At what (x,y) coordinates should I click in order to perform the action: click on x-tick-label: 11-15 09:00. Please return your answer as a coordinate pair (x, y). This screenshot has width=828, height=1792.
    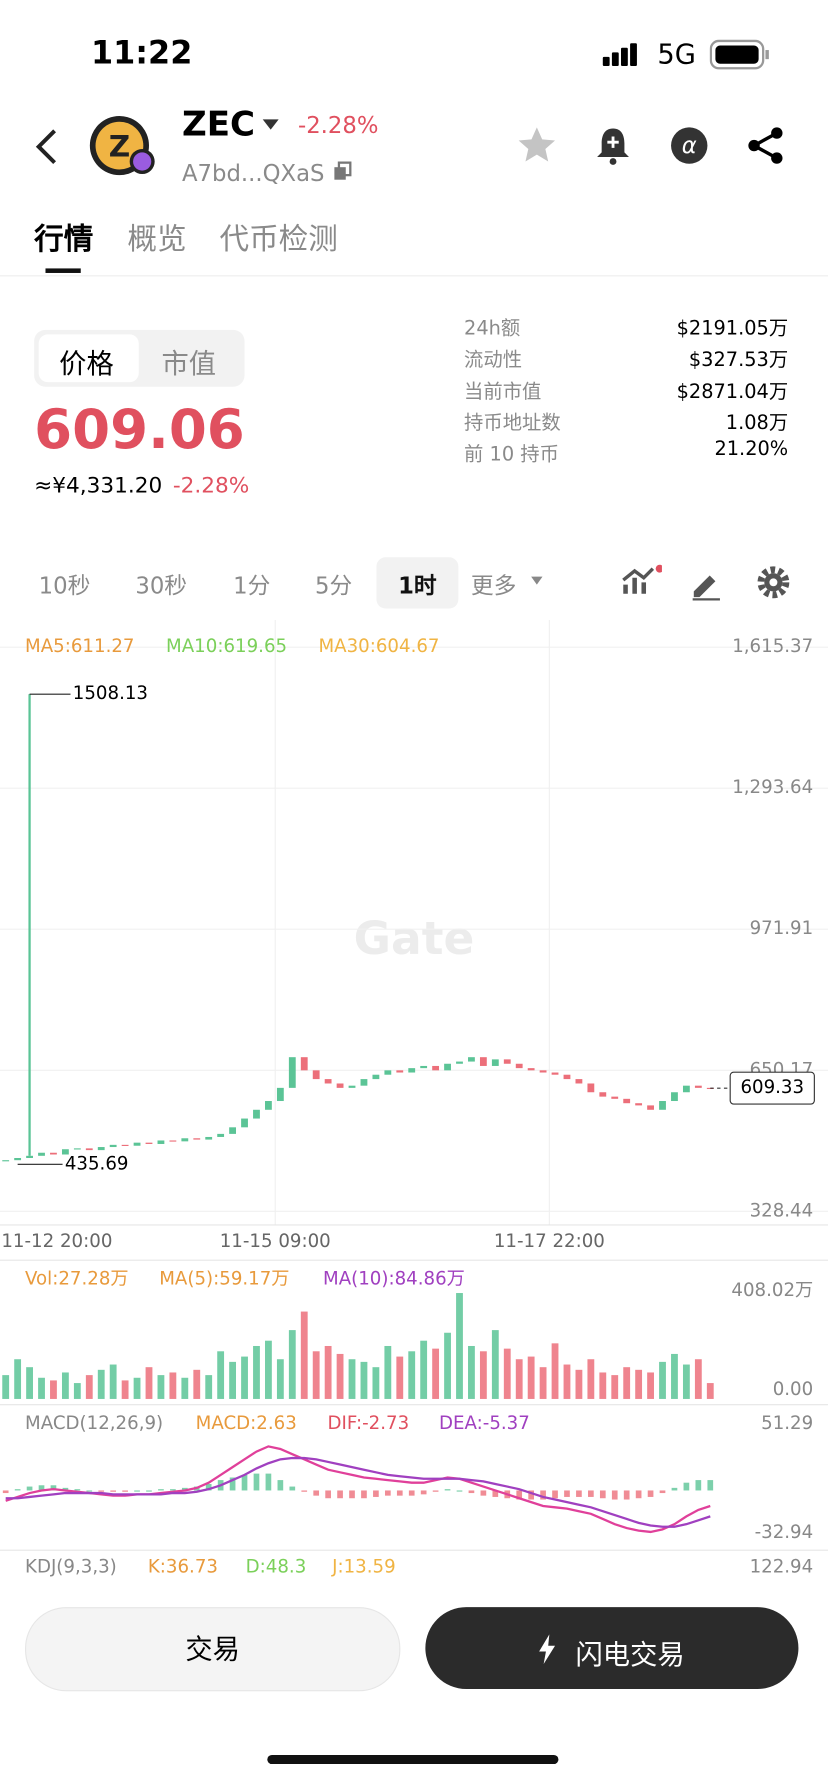
    Looking at the image, I should click on (275, 1241).